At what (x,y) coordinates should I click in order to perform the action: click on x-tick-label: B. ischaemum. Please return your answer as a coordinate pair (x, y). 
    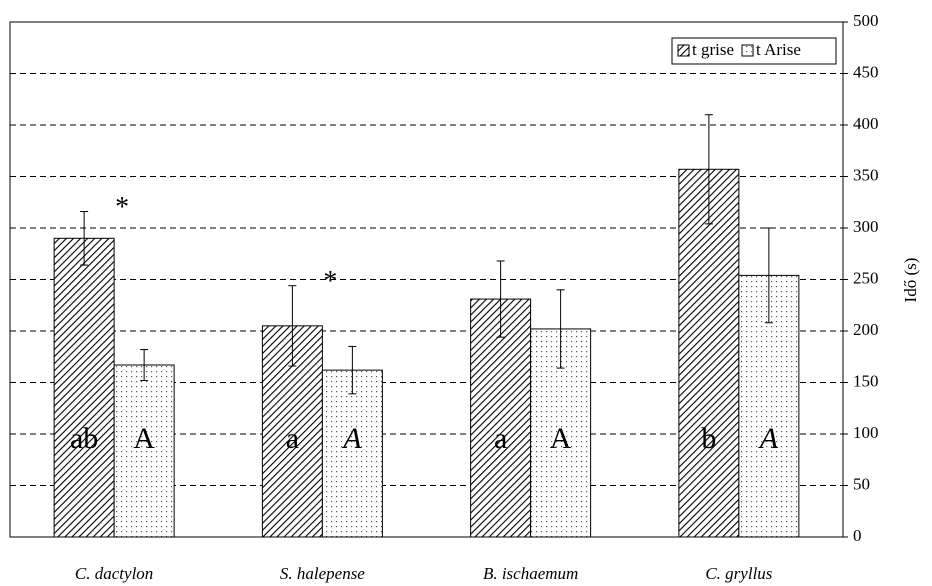
    Looking at the image, I should click on (530, 573).